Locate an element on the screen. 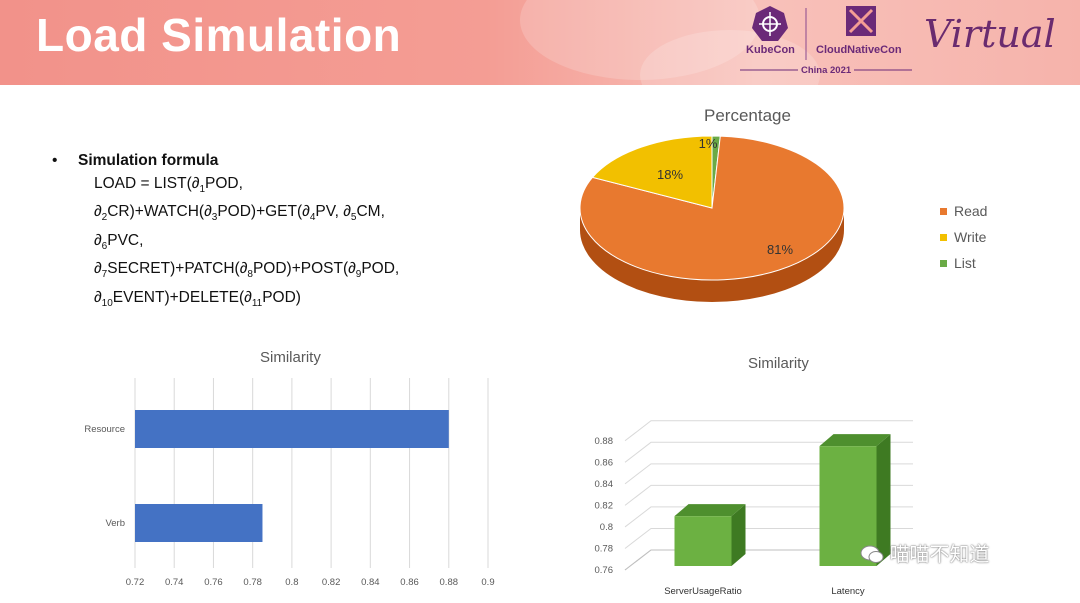 This screenshot has height=603, width=1080. column-tick-label: 0.78 is located at coordinates (604, 548).